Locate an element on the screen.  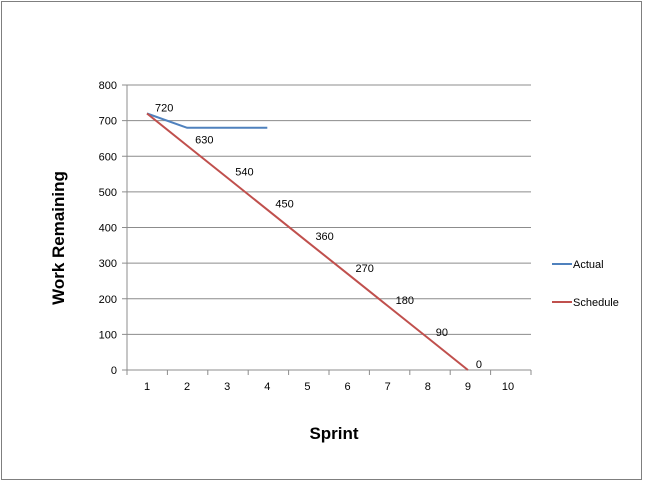
x-tick-label-6: 6 is located at coordinates (347, 387).